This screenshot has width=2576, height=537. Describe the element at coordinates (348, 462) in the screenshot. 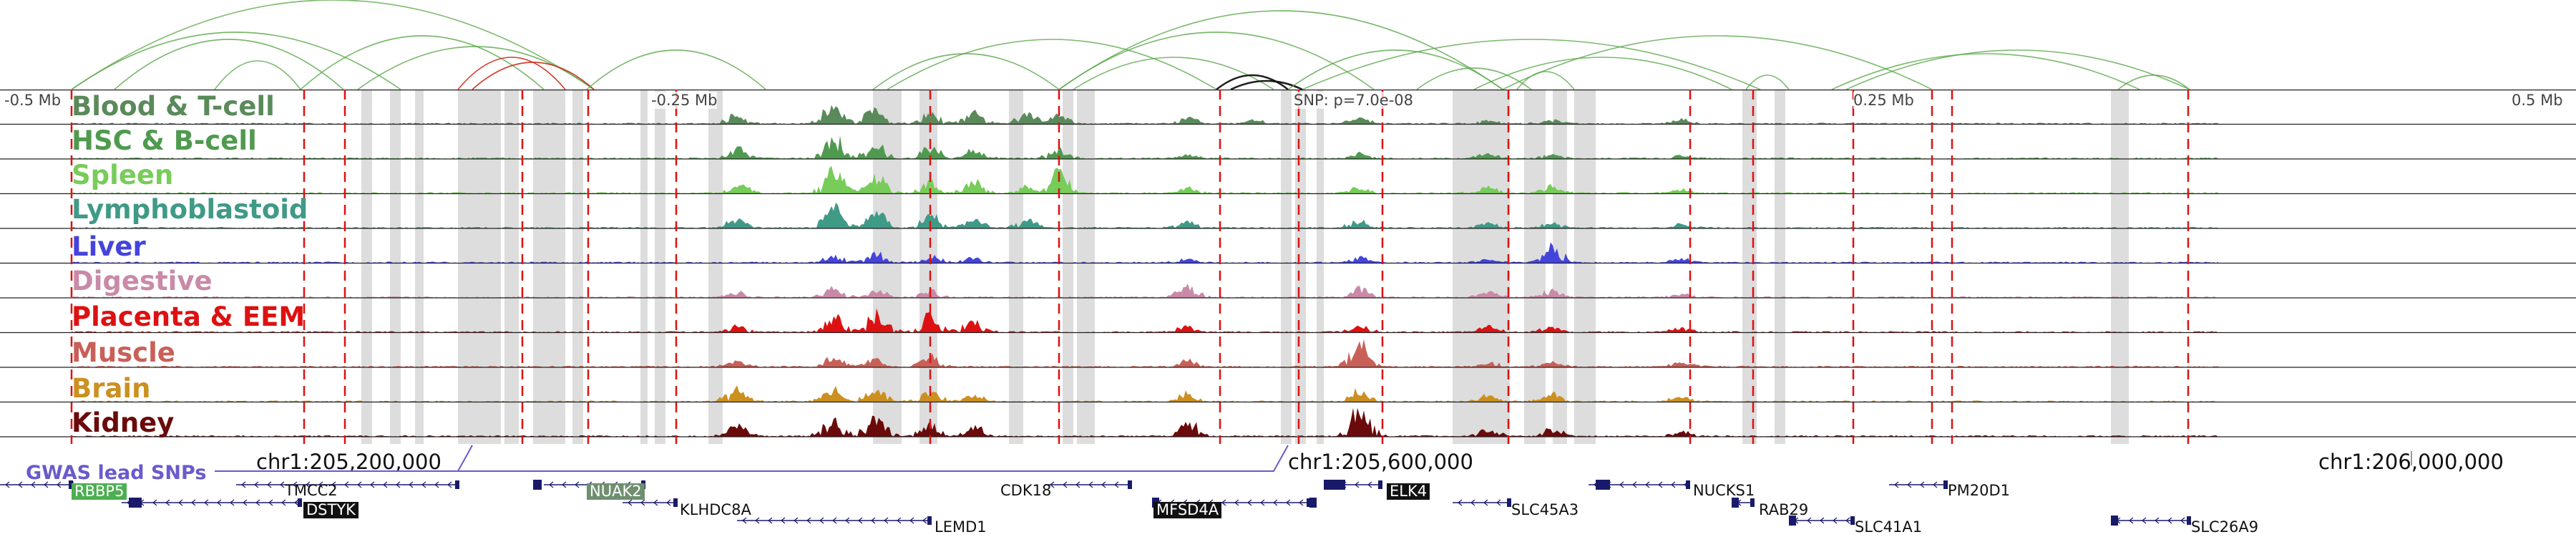

I see `coordinate-label-1: chr1:205,200,000` at that location.